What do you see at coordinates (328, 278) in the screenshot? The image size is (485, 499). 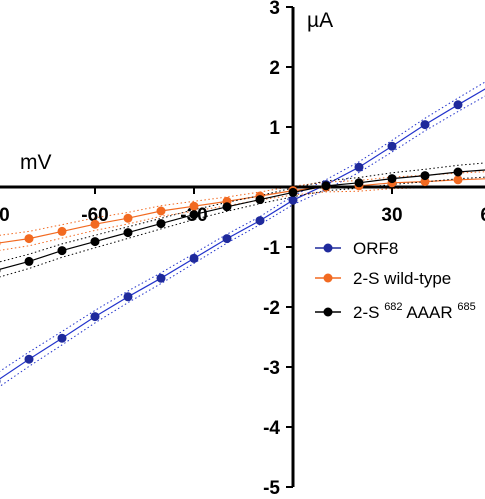 I see `legend-marker-wild-type` at bounding box center [328, 278].